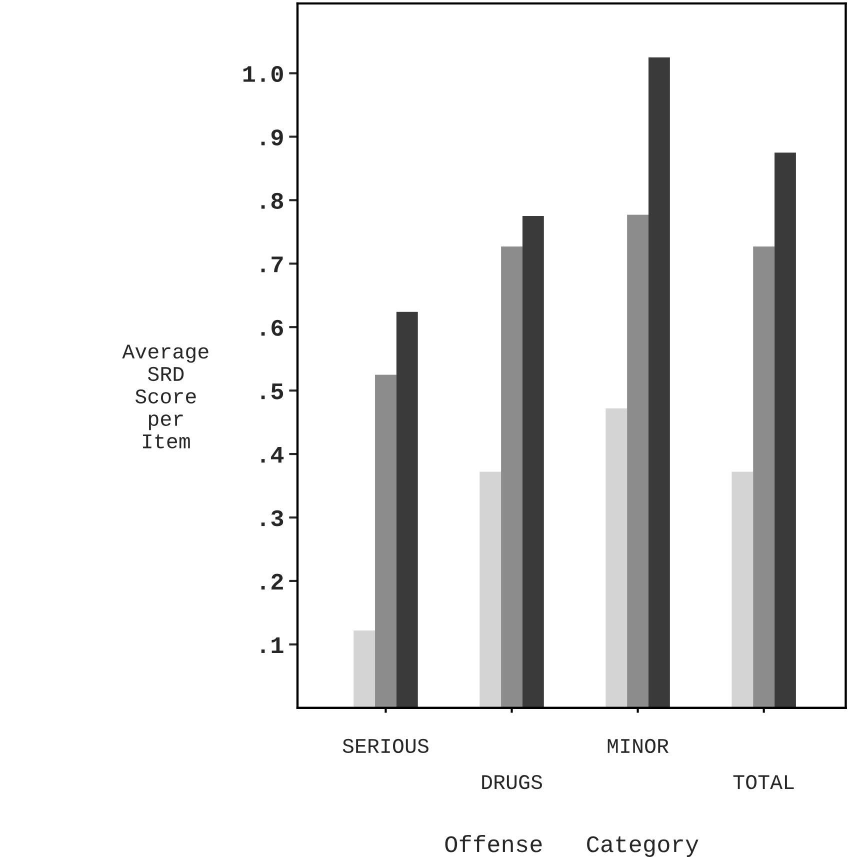  Describe the element at coordinates (272, 328) in the screenshot. I see `y-tick-label: .6` at that location.